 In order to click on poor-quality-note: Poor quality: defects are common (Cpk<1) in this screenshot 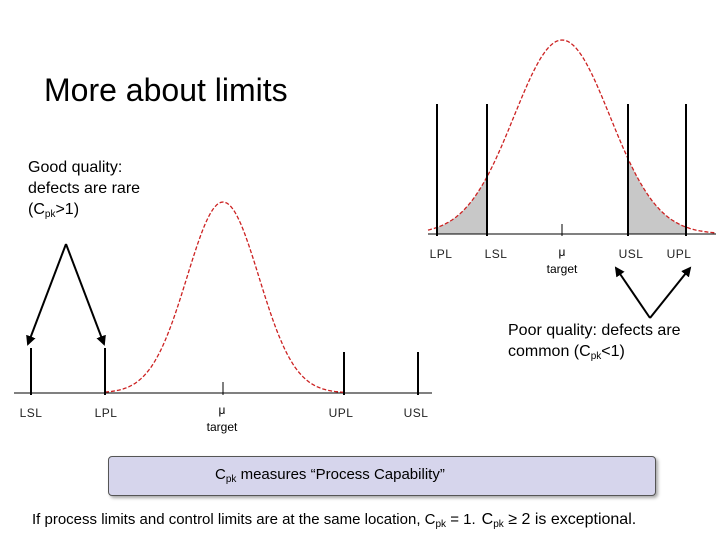, I will do `click(594, 343)`.